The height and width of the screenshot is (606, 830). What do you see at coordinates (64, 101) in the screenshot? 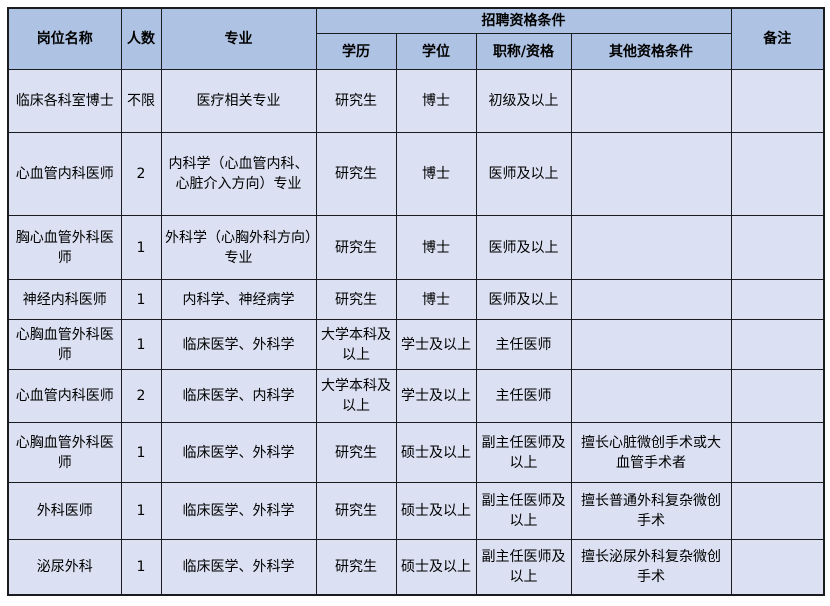
I see `cell-position: 临床各科室博士` at bounding box center [64, 101].